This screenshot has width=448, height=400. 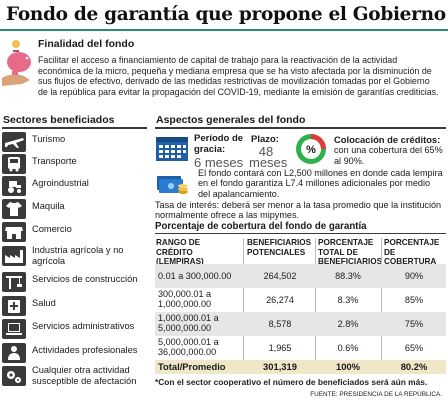 I want to click on sector-agroindustrial: Agroindustrial, so click(x=76, y=186).